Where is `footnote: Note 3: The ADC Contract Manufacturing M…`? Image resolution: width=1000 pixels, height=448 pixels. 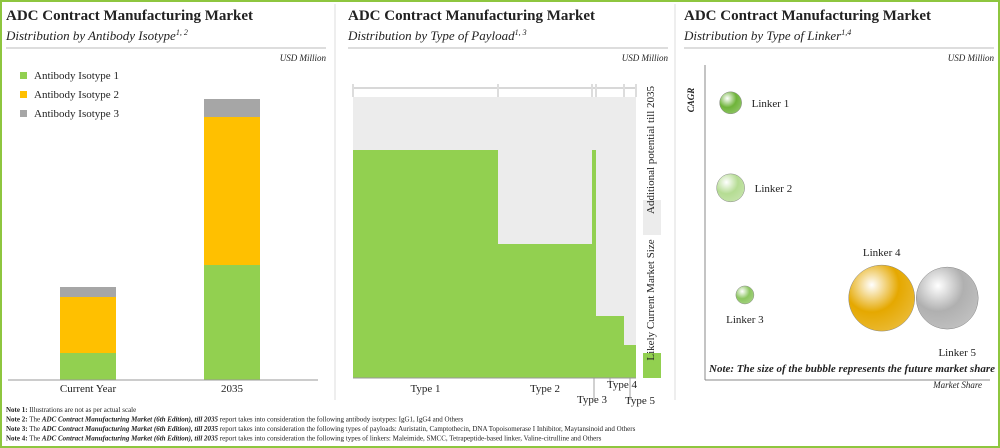
footnote: Note 3: The ADC Contract Manufacturing M… is located at coordinates (321, 429).